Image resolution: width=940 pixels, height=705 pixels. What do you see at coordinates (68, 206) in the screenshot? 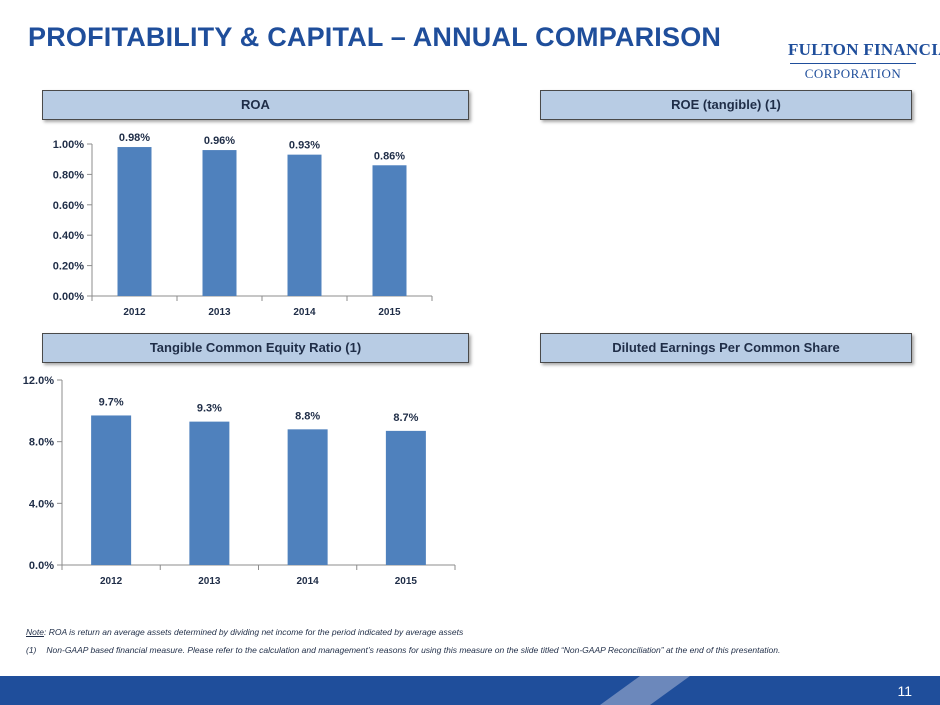
I see `roa-y-tick-label: 0.60%` at bounding box center [68, 206].